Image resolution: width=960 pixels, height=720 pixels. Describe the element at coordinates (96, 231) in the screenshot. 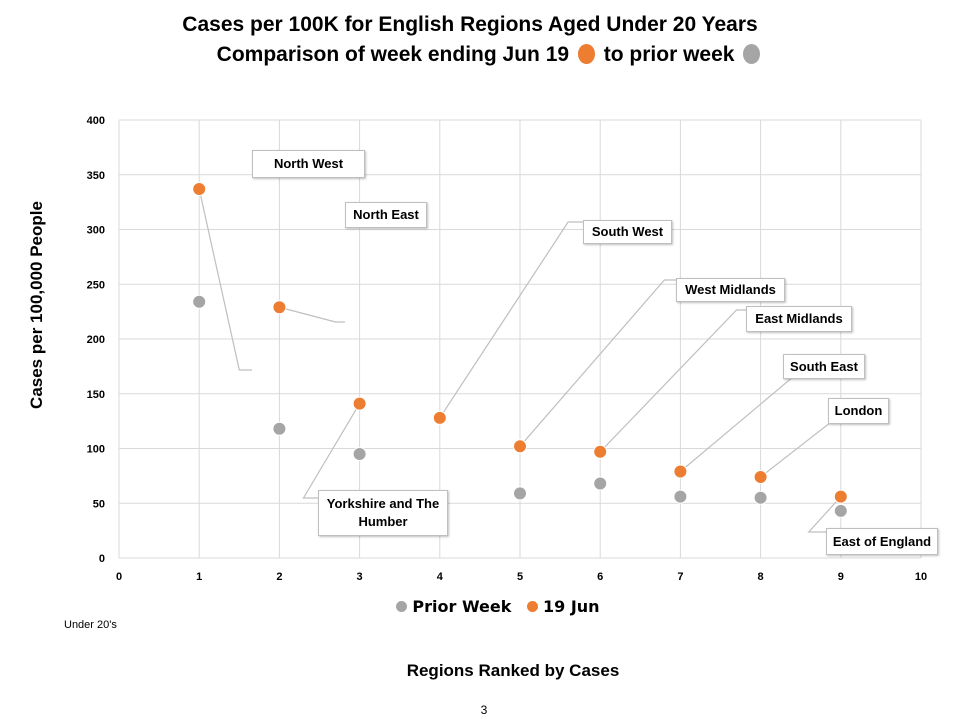

I see `y-tick-label: 300` at that location.